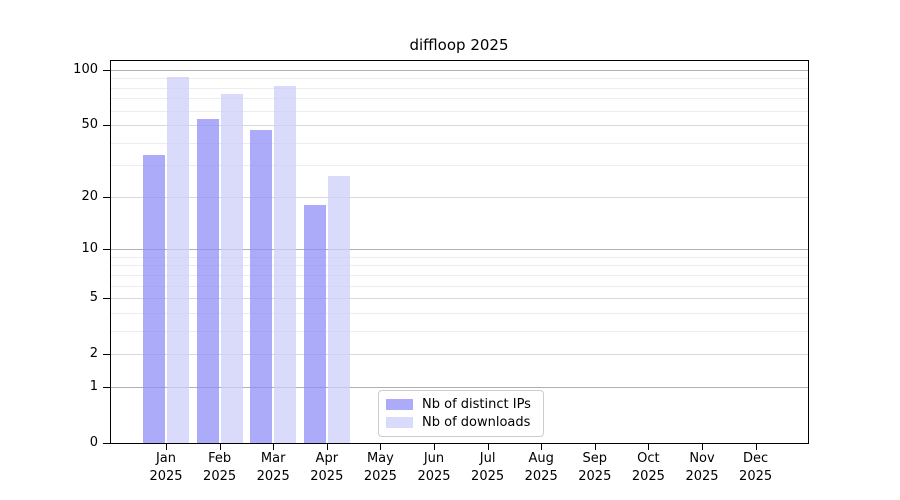 The image size is (900, 500). Describe the element at coordinates (178, 260) in the screenshot. I see `bar-downloads-jan` at that location.